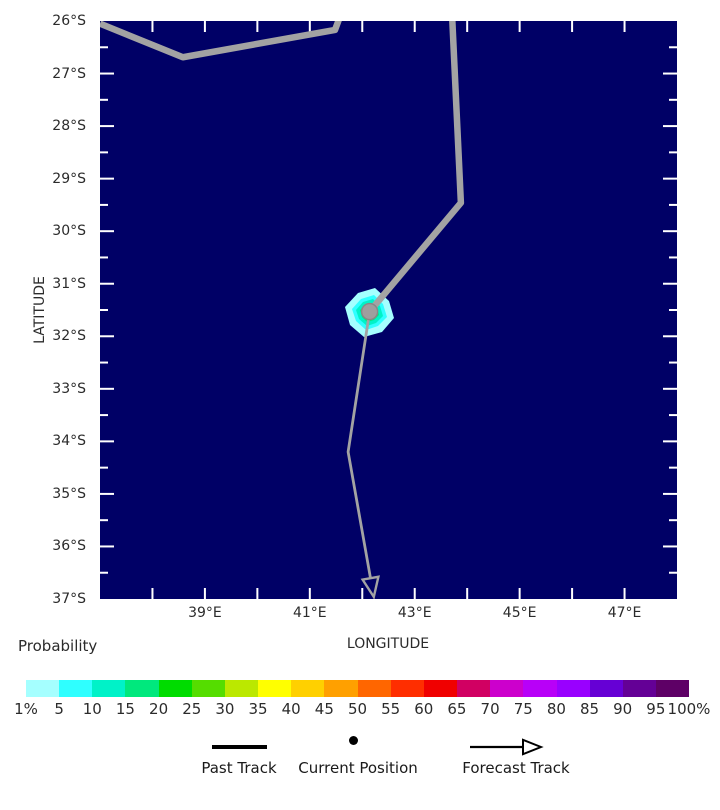 The width and height of the screenshot is (720, 810). I want to click on legend-forecast-arrow-icon, so click(507, 747).